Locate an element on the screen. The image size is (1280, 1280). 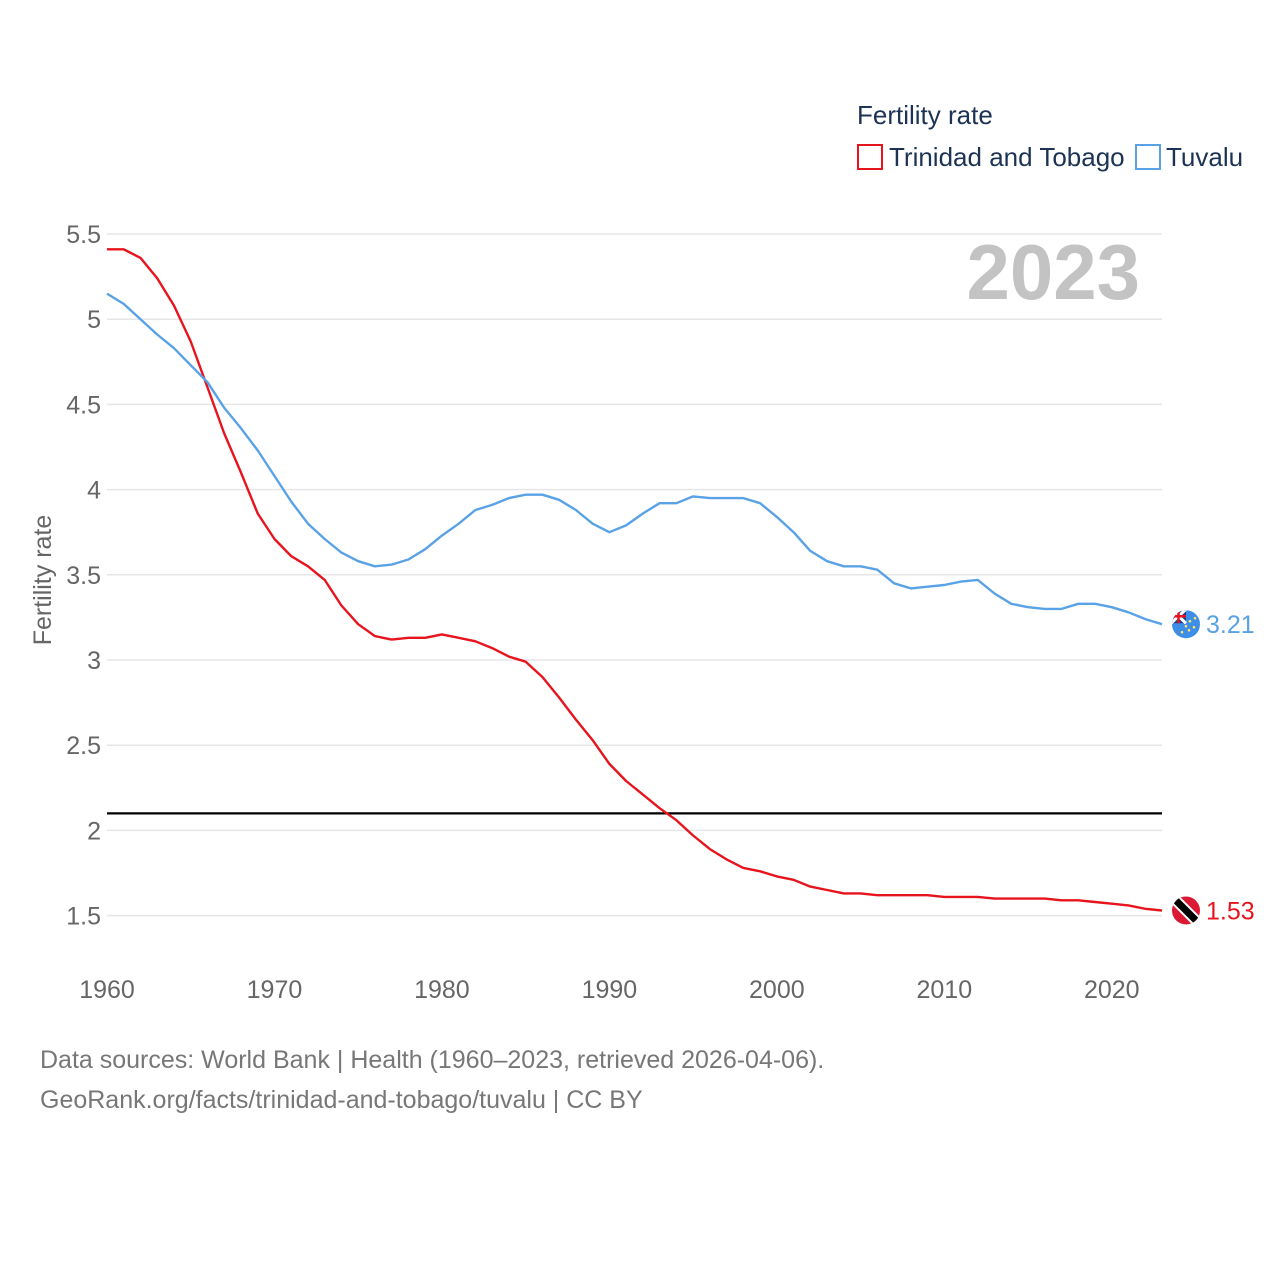
end-value-label-tuvalu: 3.21 is located at coordinates (1230, 625).